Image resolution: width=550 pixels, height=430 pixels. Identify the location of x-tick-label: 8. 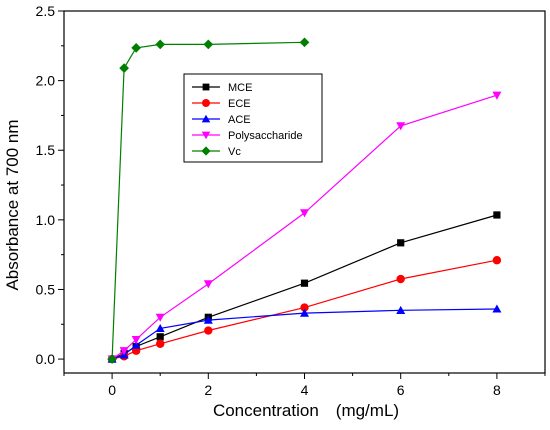
(497, 390).